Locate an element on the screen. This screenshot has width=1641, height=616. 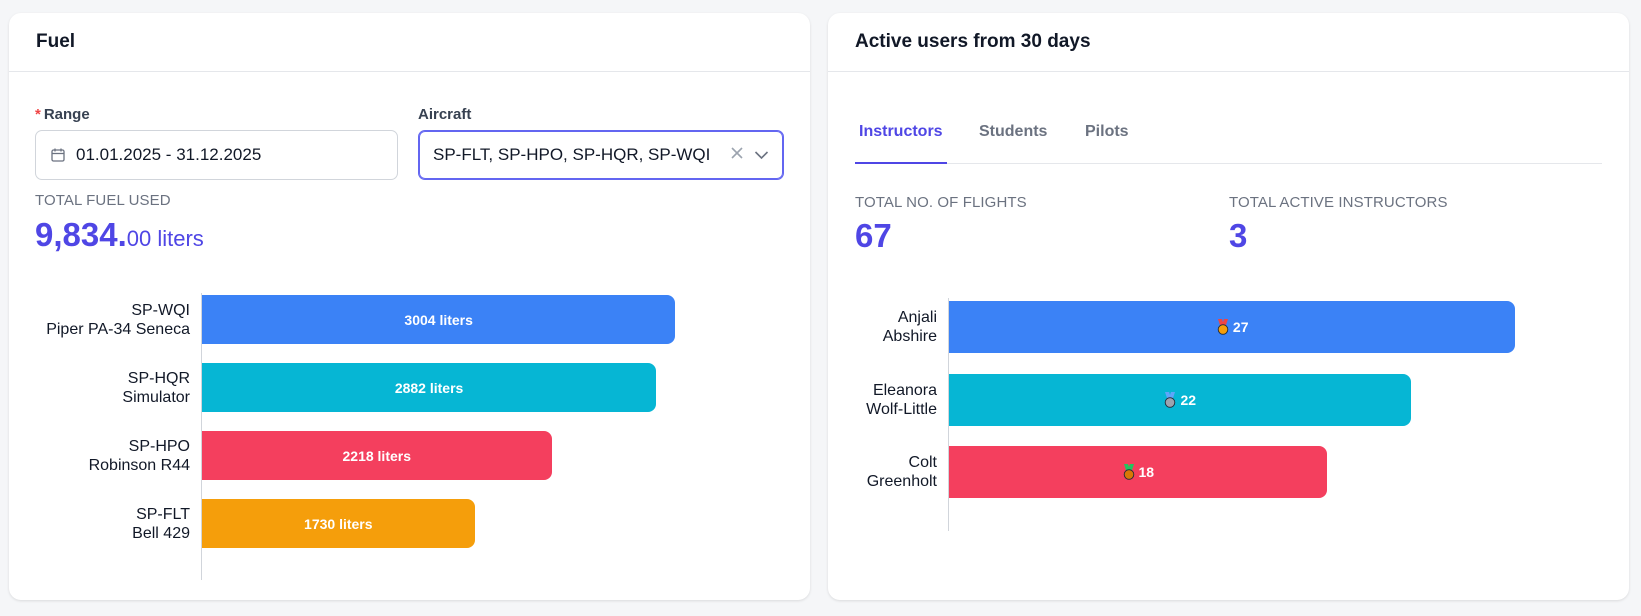
instructors-chart-axis is located at coordinates (948, 414).